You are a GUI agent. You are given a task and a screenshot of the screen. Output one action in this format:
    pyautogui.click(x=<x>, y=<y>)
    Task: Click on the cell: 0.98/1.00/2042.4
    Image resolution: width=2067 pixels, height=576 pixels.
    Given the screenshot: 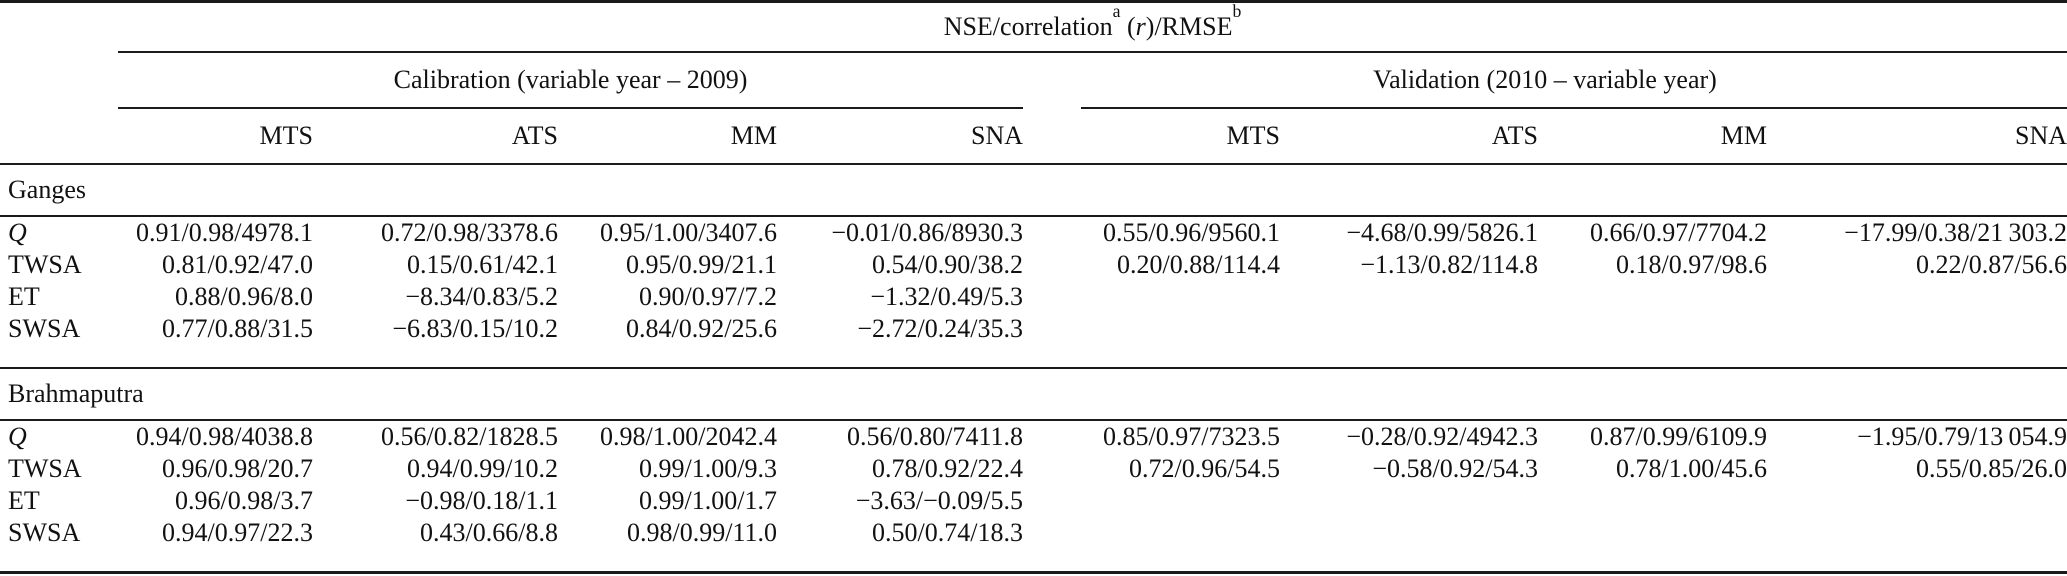 What is the action you would take?
    pyautogui.click(x=688, y=436)
    